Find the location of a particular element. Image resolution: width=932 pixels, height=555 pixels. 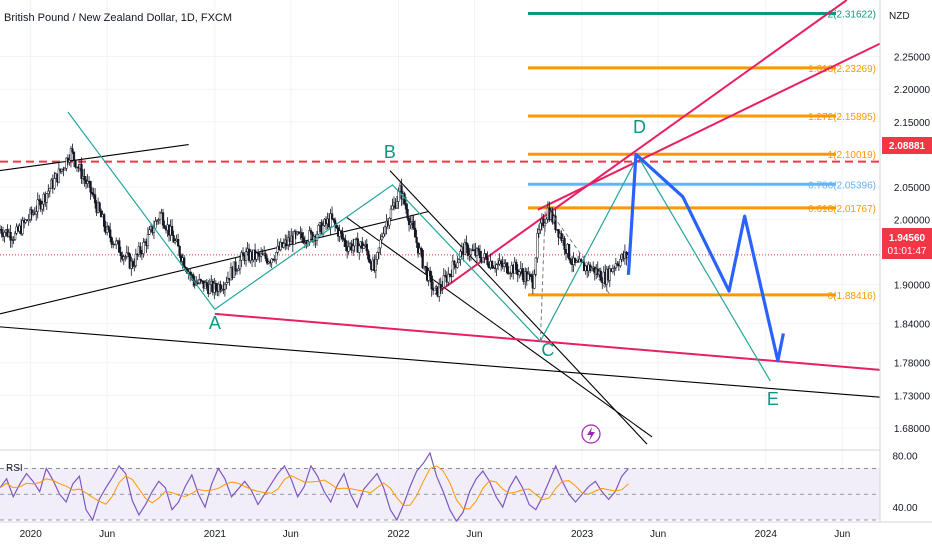

fib-level-label: 0.618(2.01767) is located at coordinates (842, 209).